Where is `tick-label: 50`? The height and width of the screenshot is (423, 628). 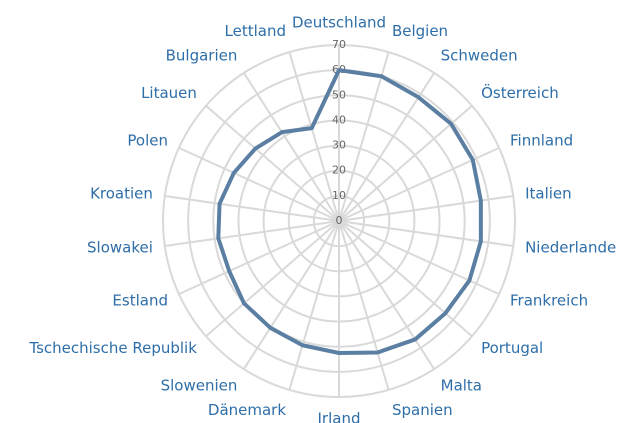
tick-label: 50 is located at coordinates (339, 94).